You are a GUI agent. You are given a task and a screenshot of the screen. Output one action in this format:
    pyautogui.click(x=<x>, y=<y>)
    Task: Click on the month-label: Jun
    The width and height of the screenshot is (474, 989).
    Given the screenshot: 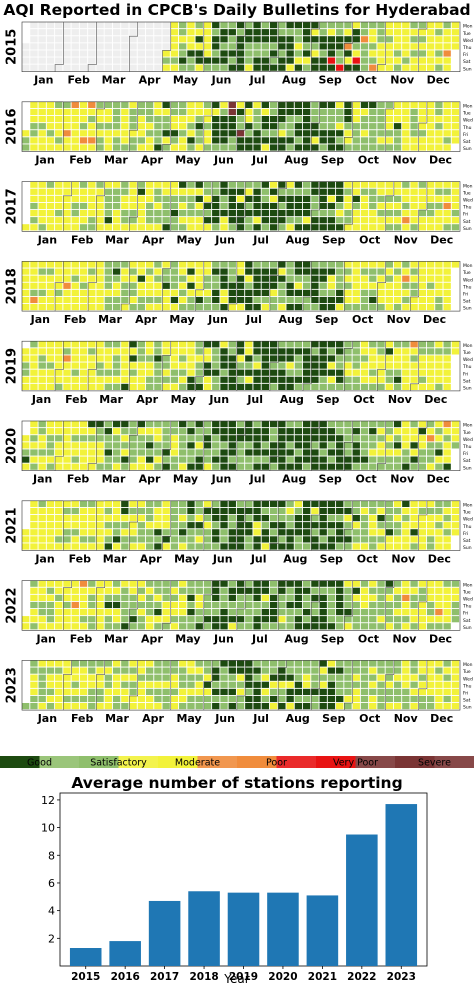 What is the action you would take?
    pyautogui.click(x=223, y=638)
    